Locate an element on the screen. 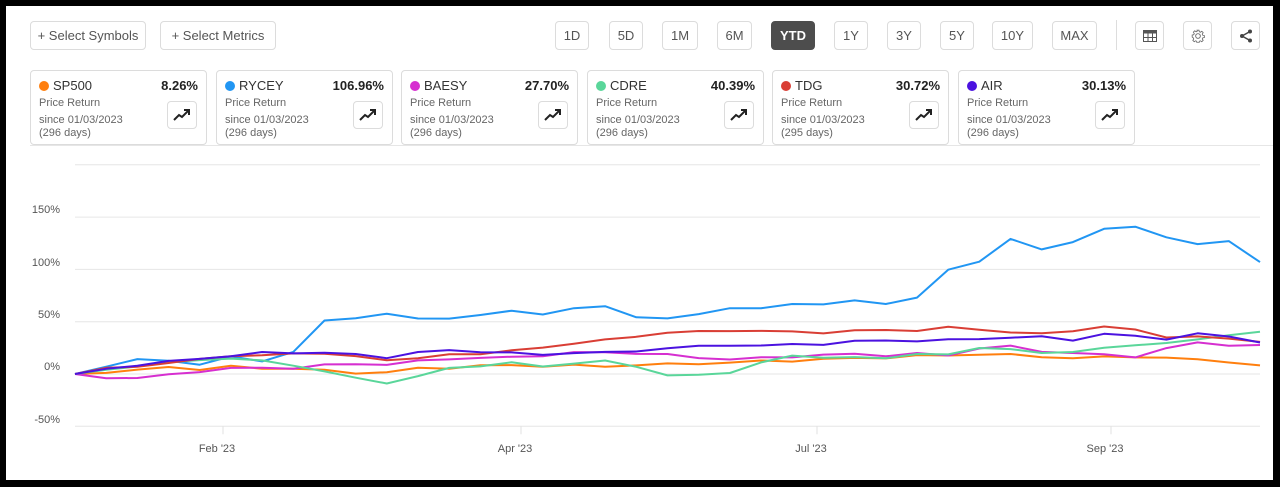 This screenshot has height=487, width=1280. card-return-value: 40.39% is located at coordinates (732, 85).